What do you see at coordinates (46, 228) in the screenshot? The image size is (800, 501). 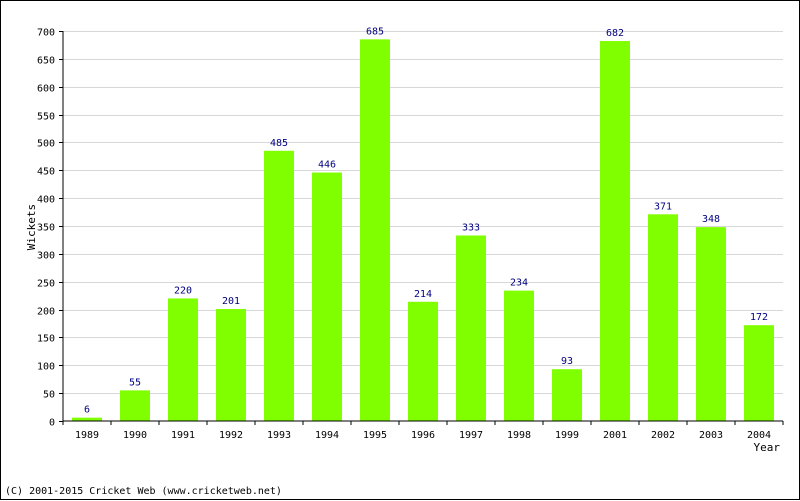 I see `y-tick-label: 350` at bounding box center [46, 228].